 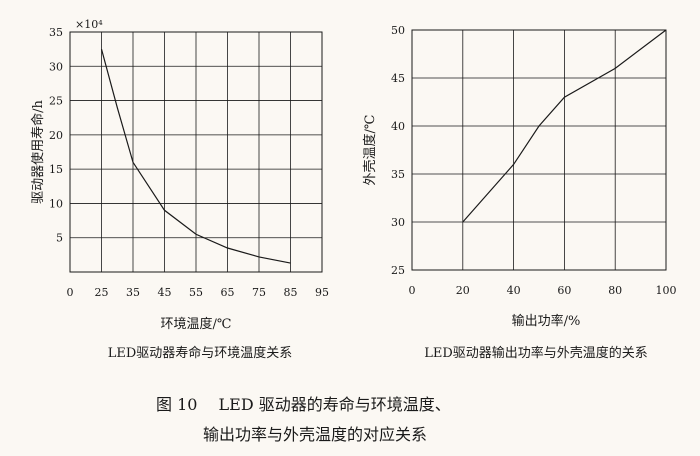 I want to click on x-tick-label: 80, so click(x=615, y=290).